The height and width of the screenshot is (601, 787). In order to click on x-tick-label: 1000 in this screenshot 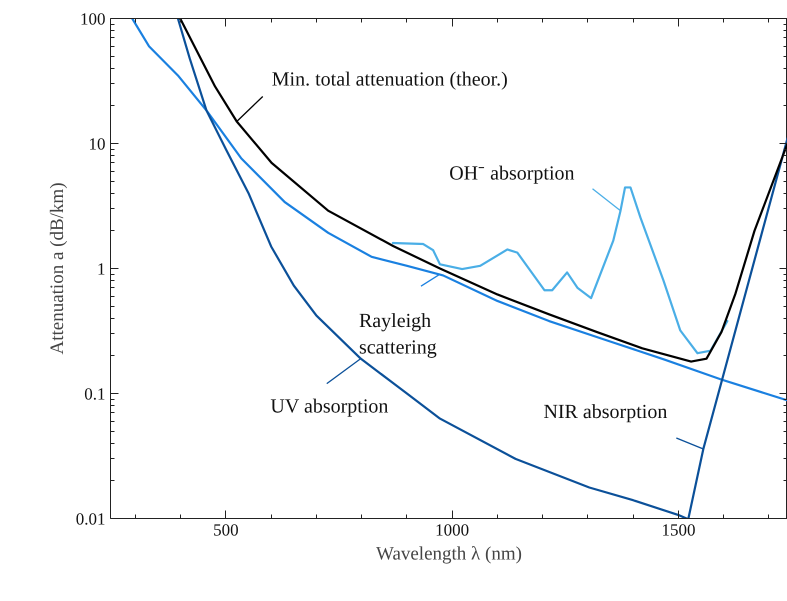, I will do `click(452, 530)`.